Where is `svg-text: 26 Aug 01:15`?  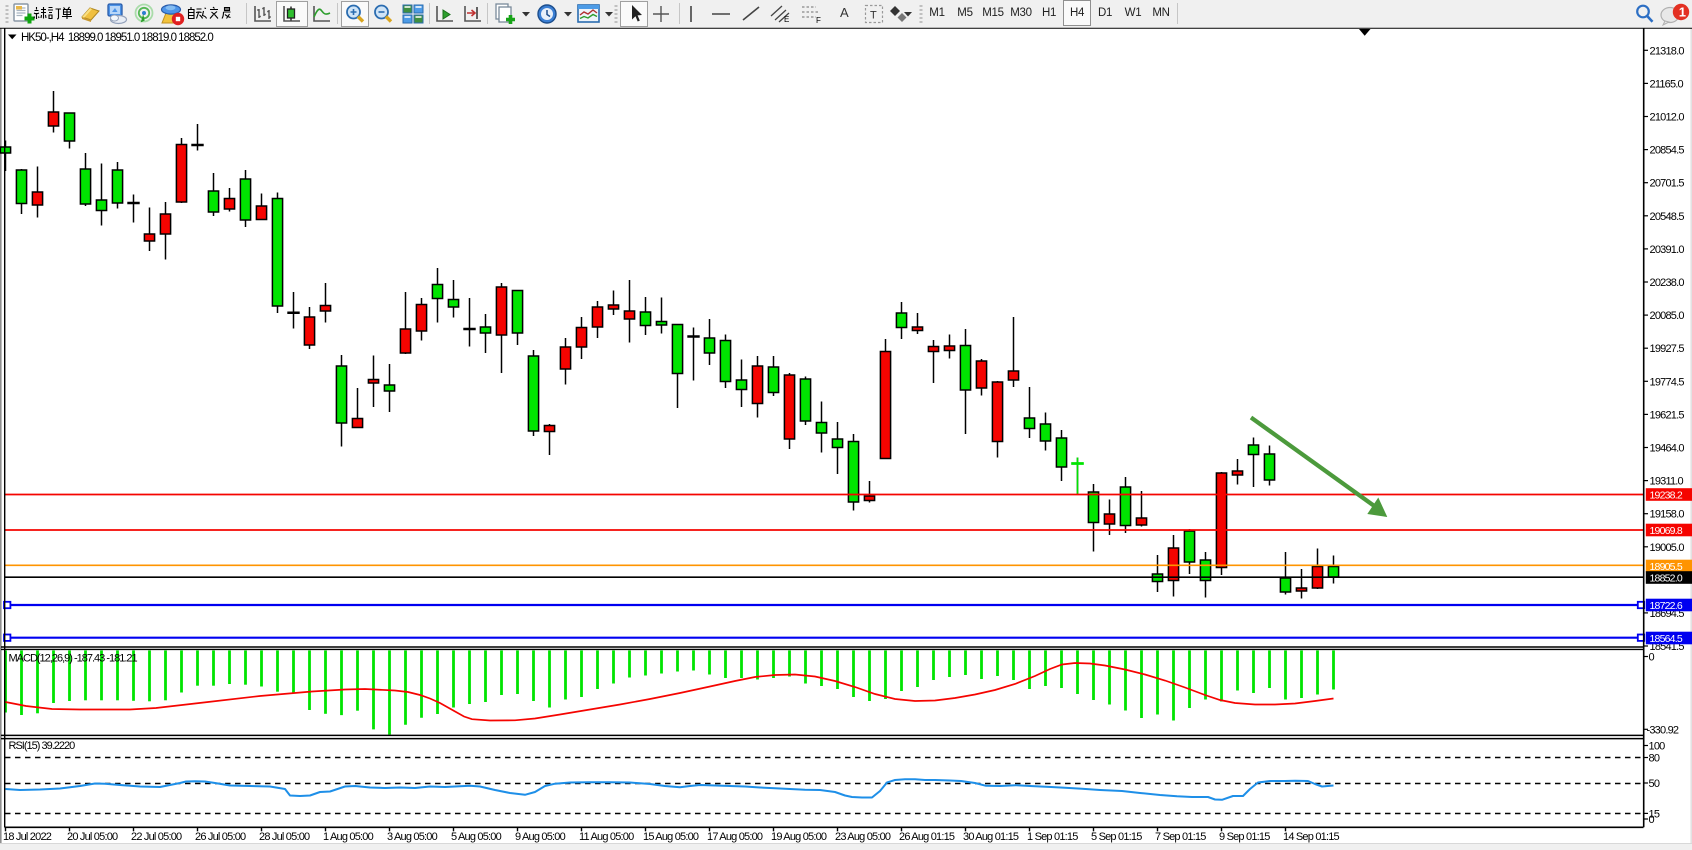
svg-text: 26 Aug 01:15 is located at coordinates (927, 837).